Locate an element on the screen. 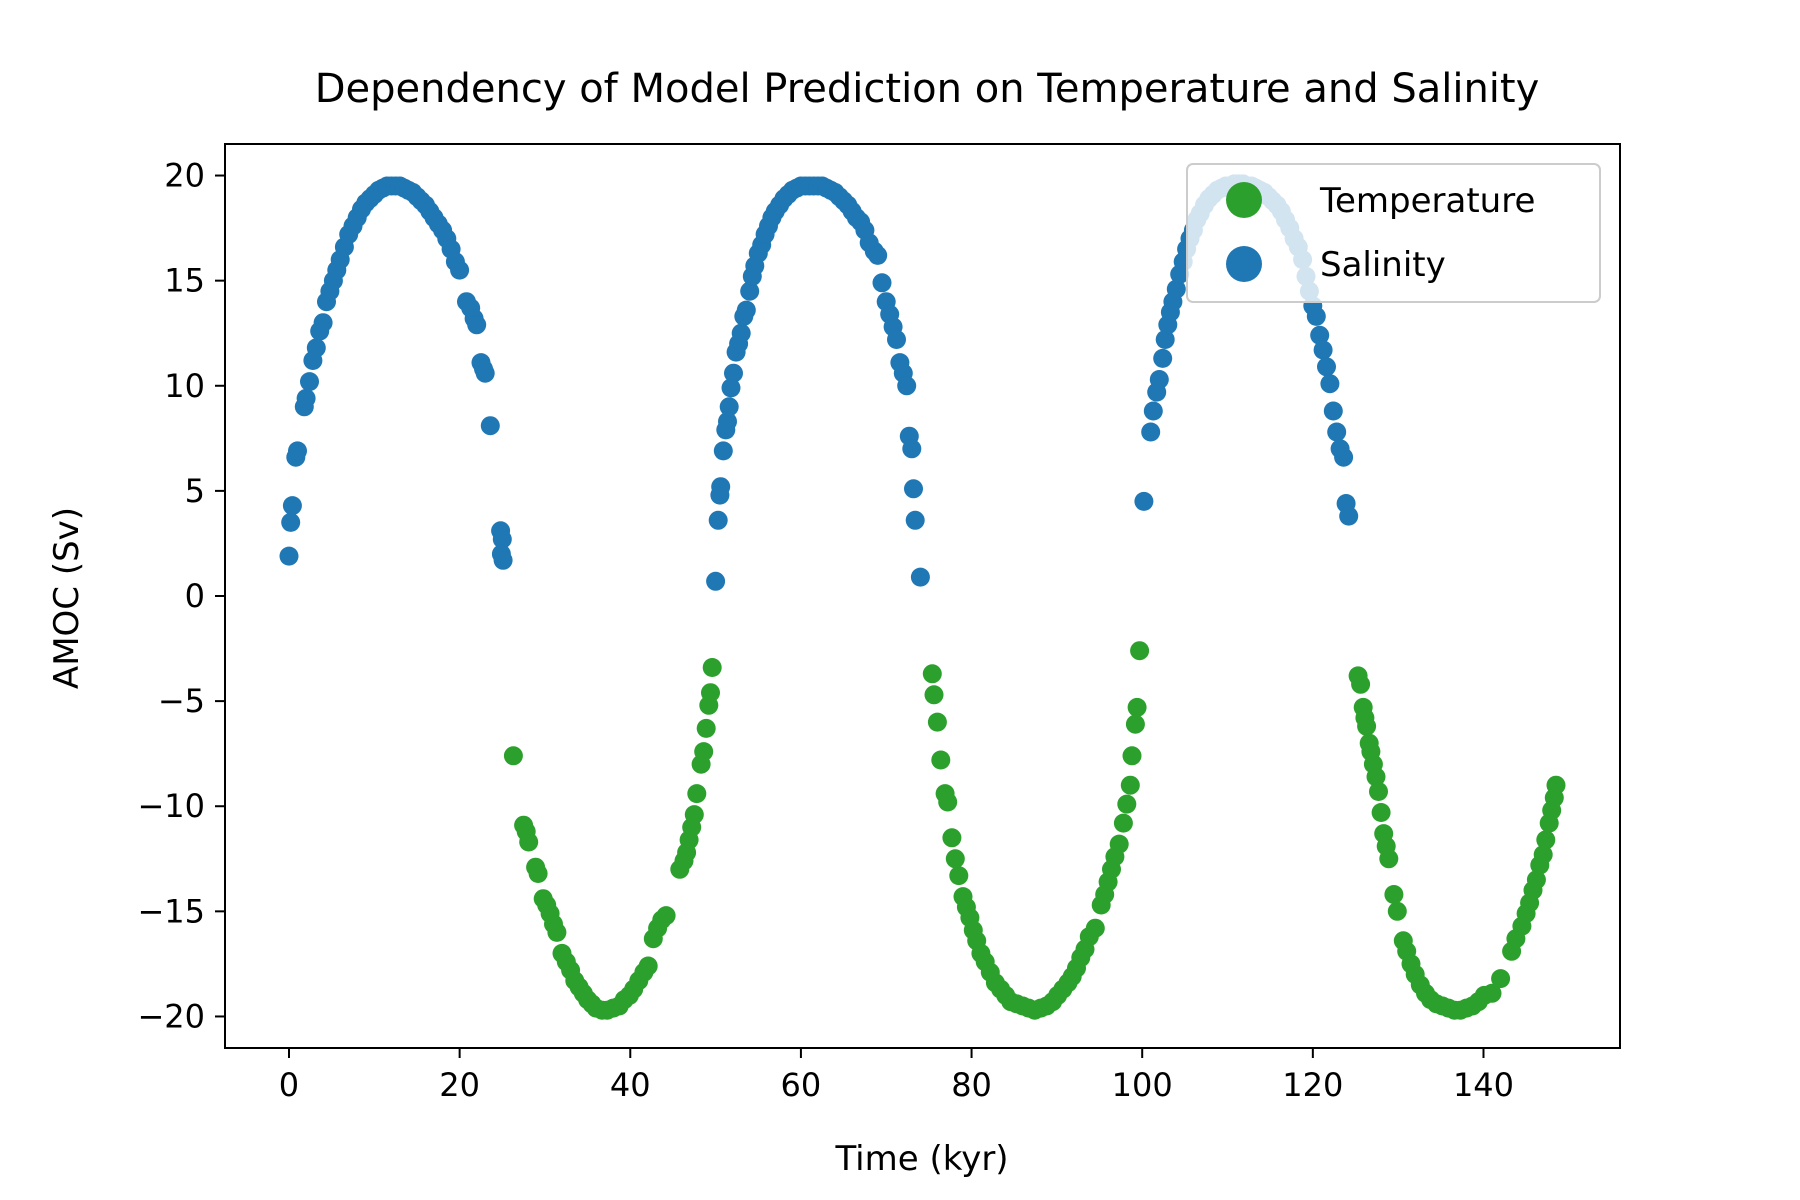 The width and height of the screenshot is (1800, 1200). y-tick-label: 20 is located at coordinates (184, 176).